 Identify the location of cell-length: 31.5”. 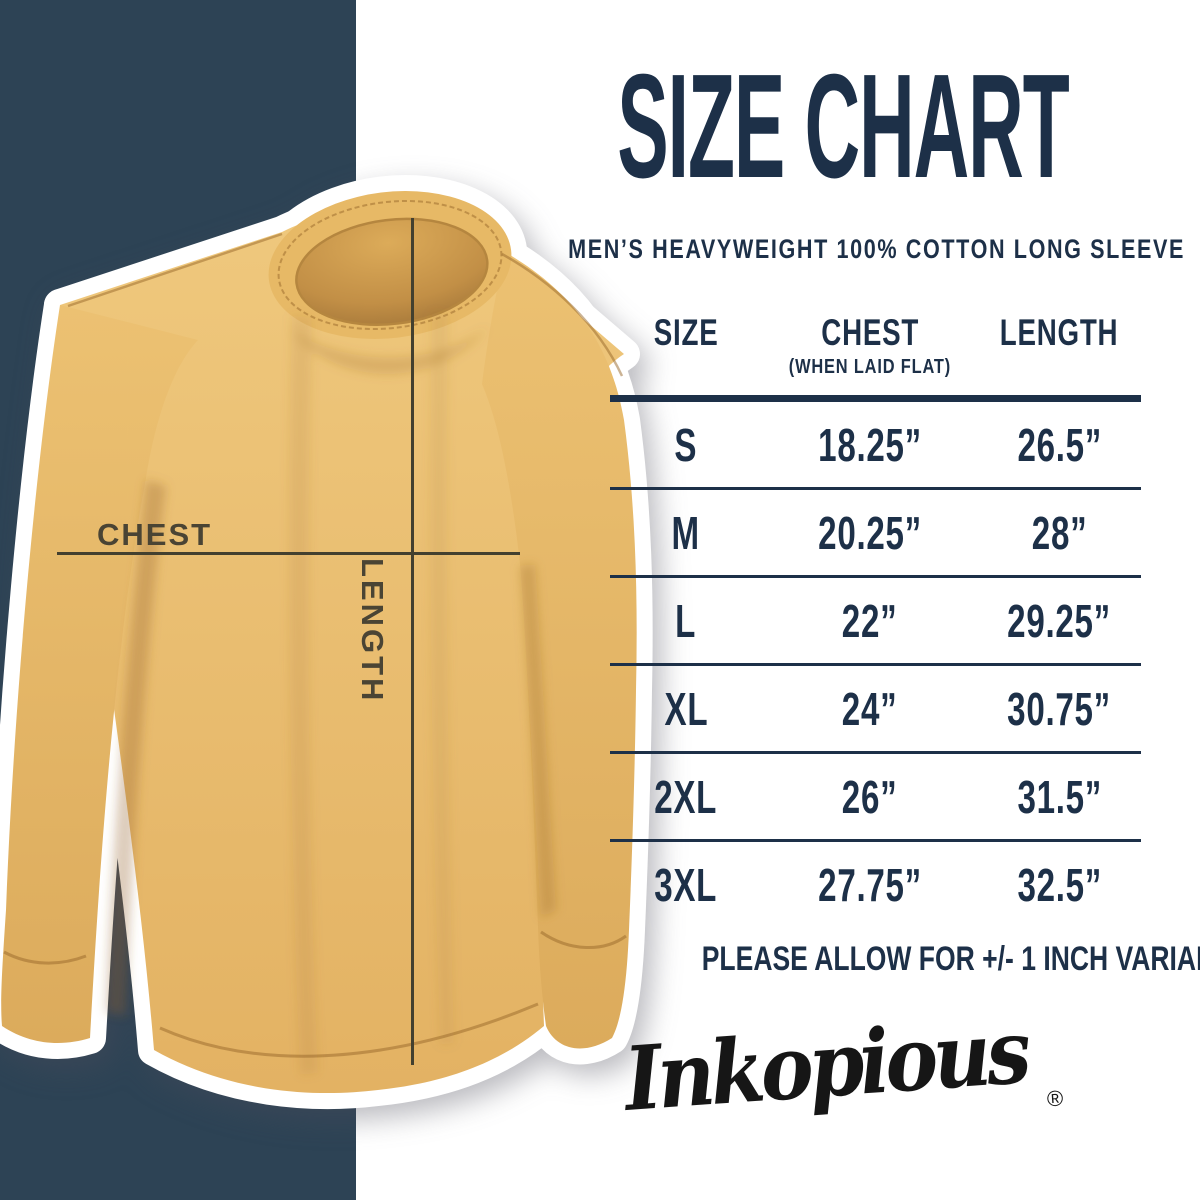
(1059, 796).